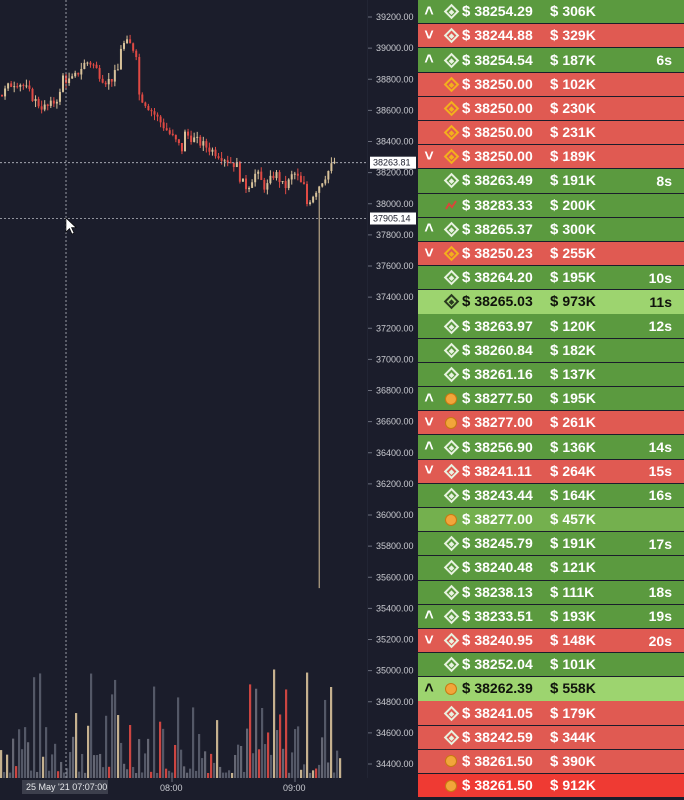  Describe the element at coordinates (429, 688) in the screenshot. I see `chevron-up-icon: ˄` at that location.